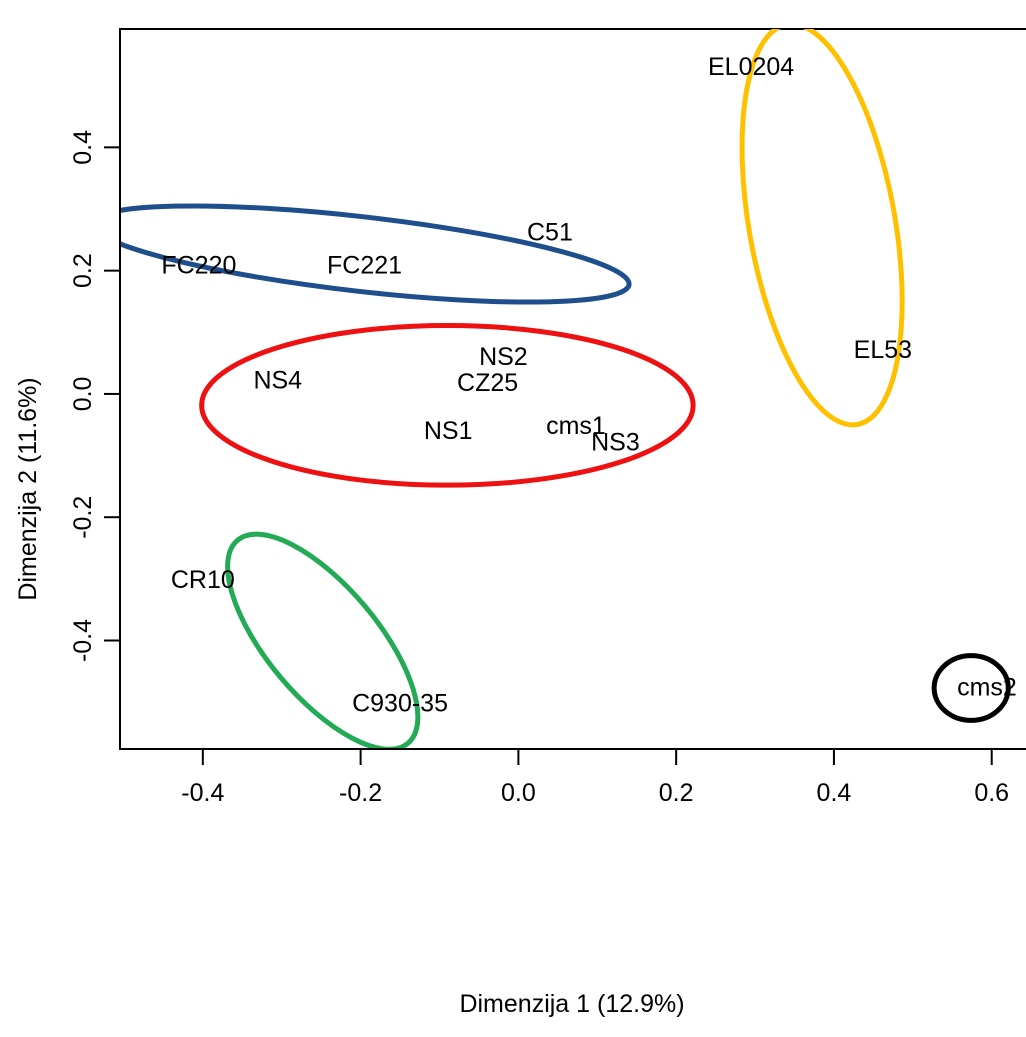 This screenshot has width=1026, height=1037. Describe the element at coordinates (615, 443) in the screenshot. I see `point-label: NS3` at that location.